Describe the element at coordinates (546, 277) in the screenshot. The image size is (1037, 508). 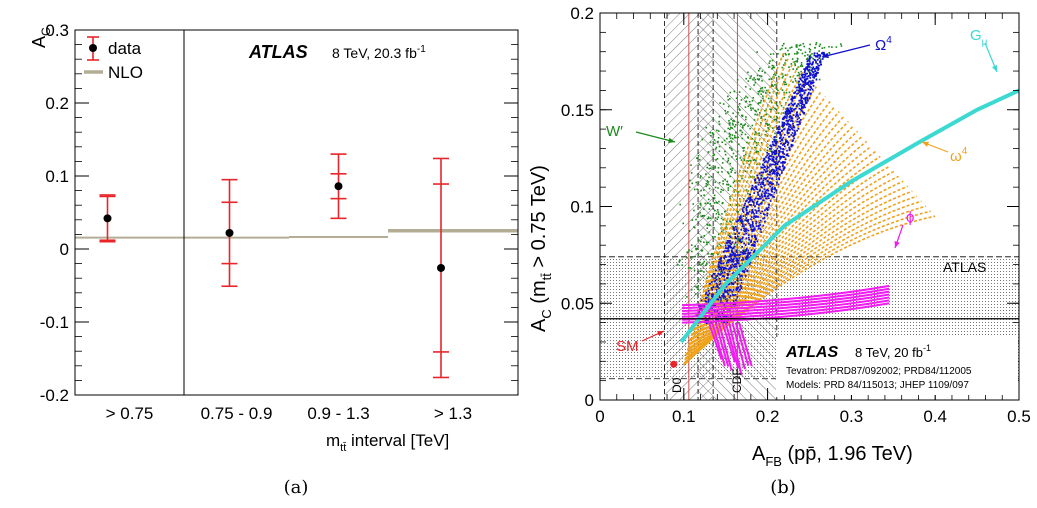
I see `panel-b-ylabel-sub2: tt̄` at that location.